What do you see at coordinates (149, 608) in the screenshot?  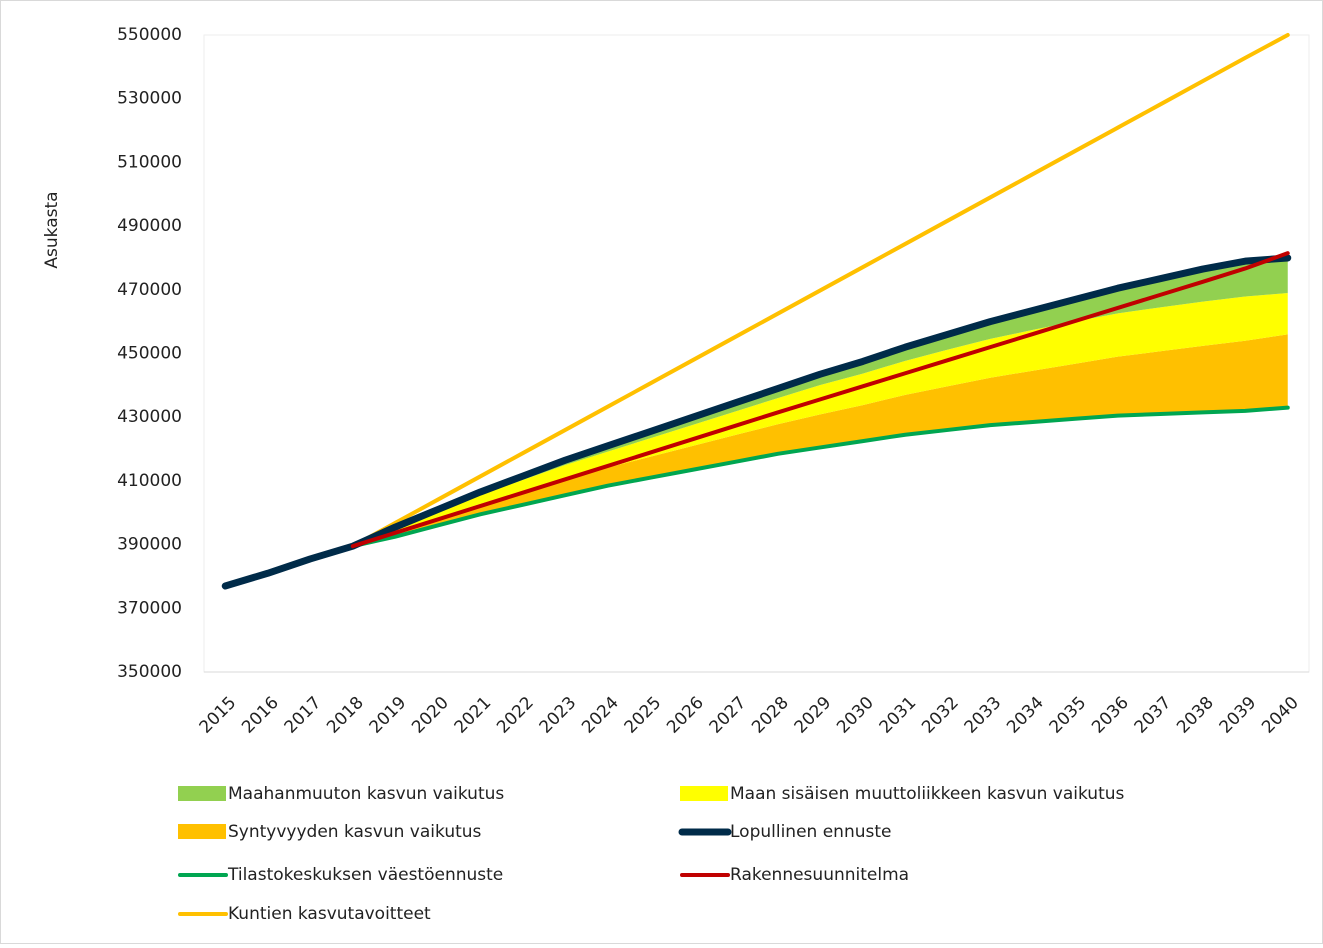 I see `y-tick-label: 370000` at bounding box center [149, 608].